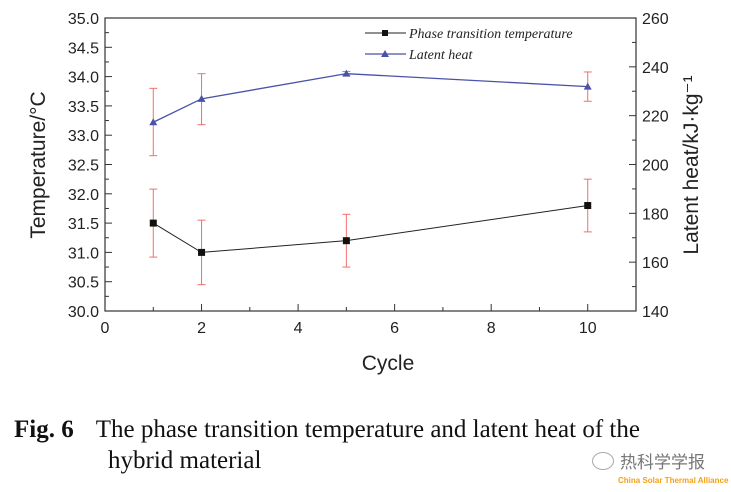 Image resolution: width=731 pixels, height=492 pixels. Describe the element at coordinates (83, 312) in the screenshot. I see `y-left-tick-label: 30.0` at that location.